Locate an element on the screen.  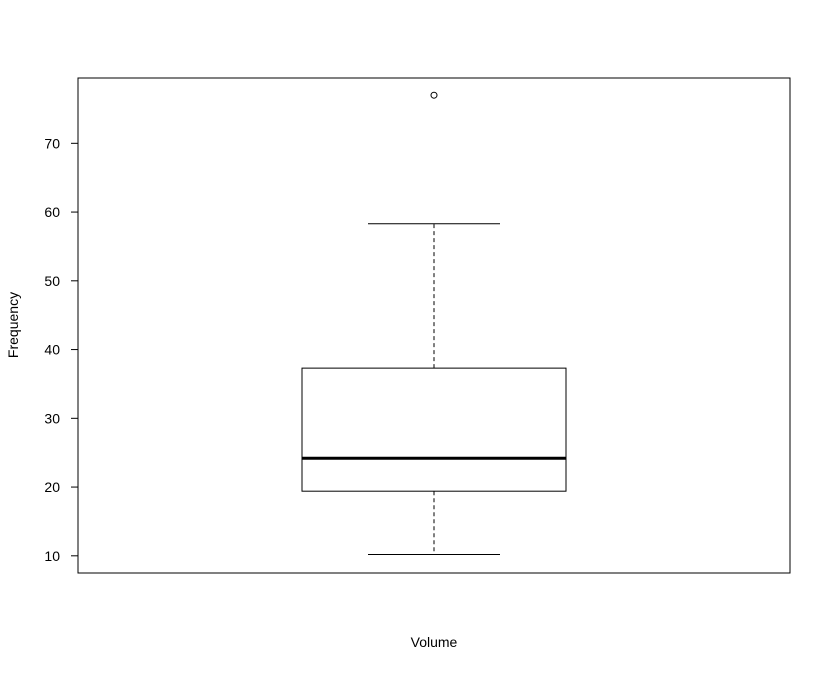
y-axis-title: Frequency is located at coordinates (13, 325).